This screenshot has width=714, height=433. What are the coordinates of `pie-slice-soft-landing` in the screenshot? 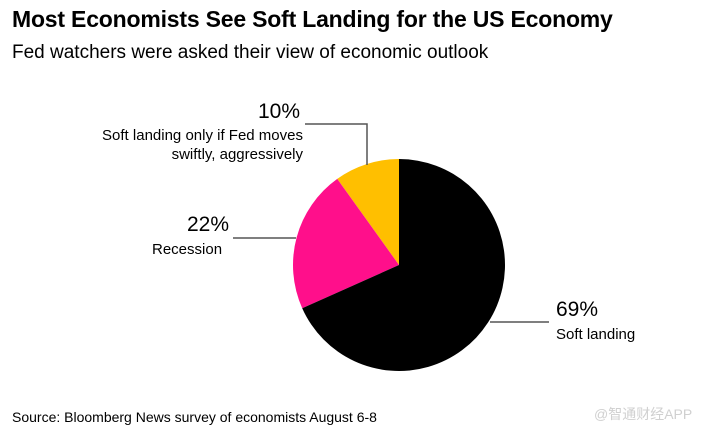 It's located at (403, 265).